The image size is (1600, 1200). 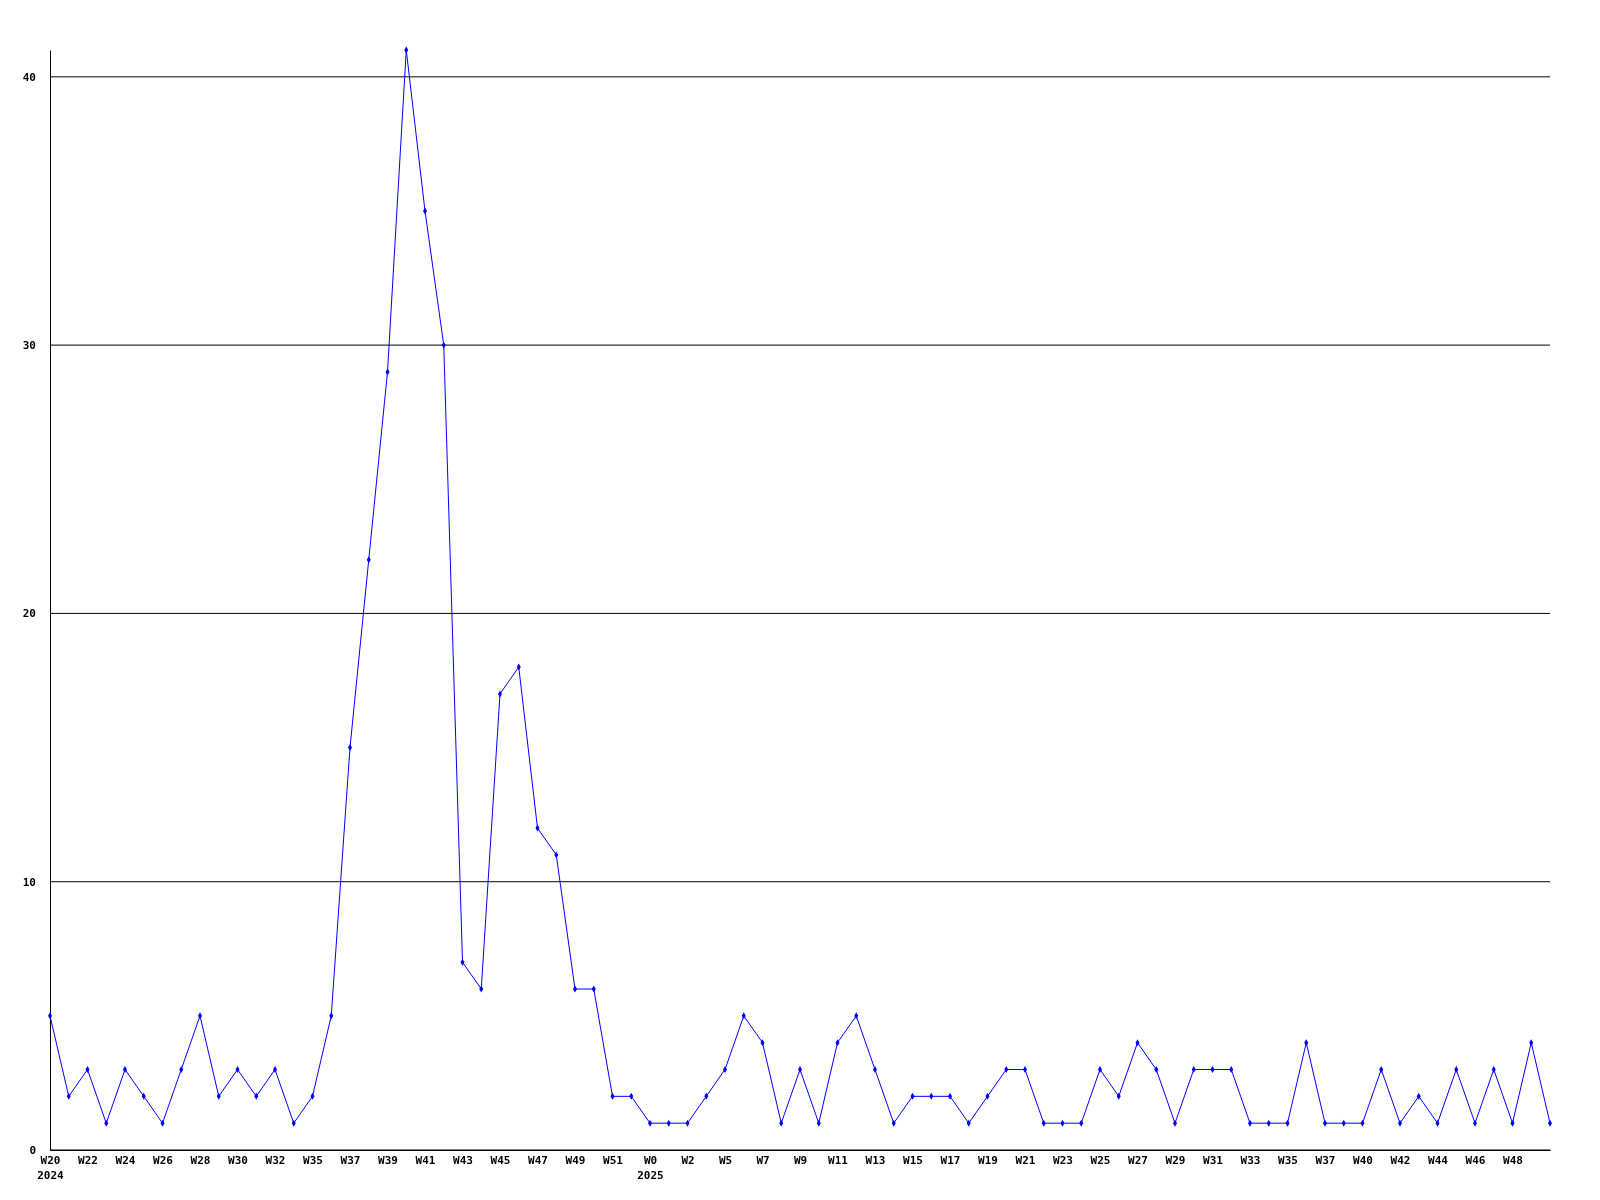 I want to click on x-tick-label: W40, so click(x=1363, y=1160).